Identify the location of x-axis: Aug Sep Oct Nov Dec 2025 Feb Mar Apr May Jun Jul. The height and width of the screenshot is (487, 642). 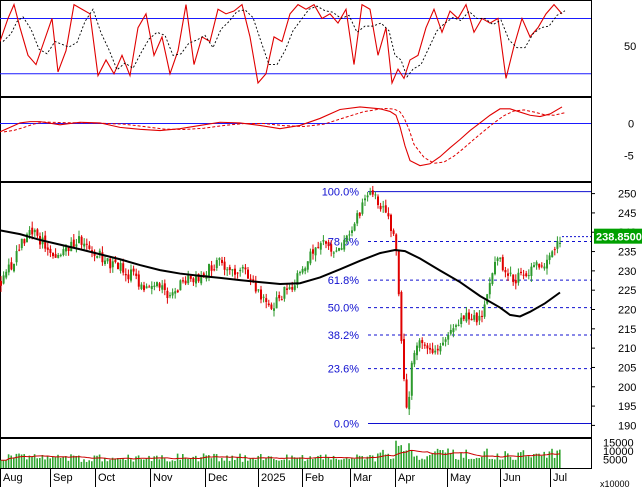
(283, 477).